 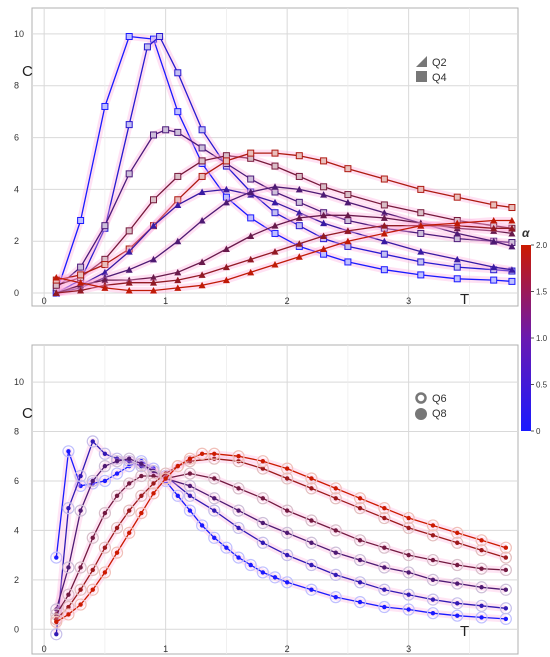 I want to click on legend-entry-q8: Q8, so click(x=439, y=414).